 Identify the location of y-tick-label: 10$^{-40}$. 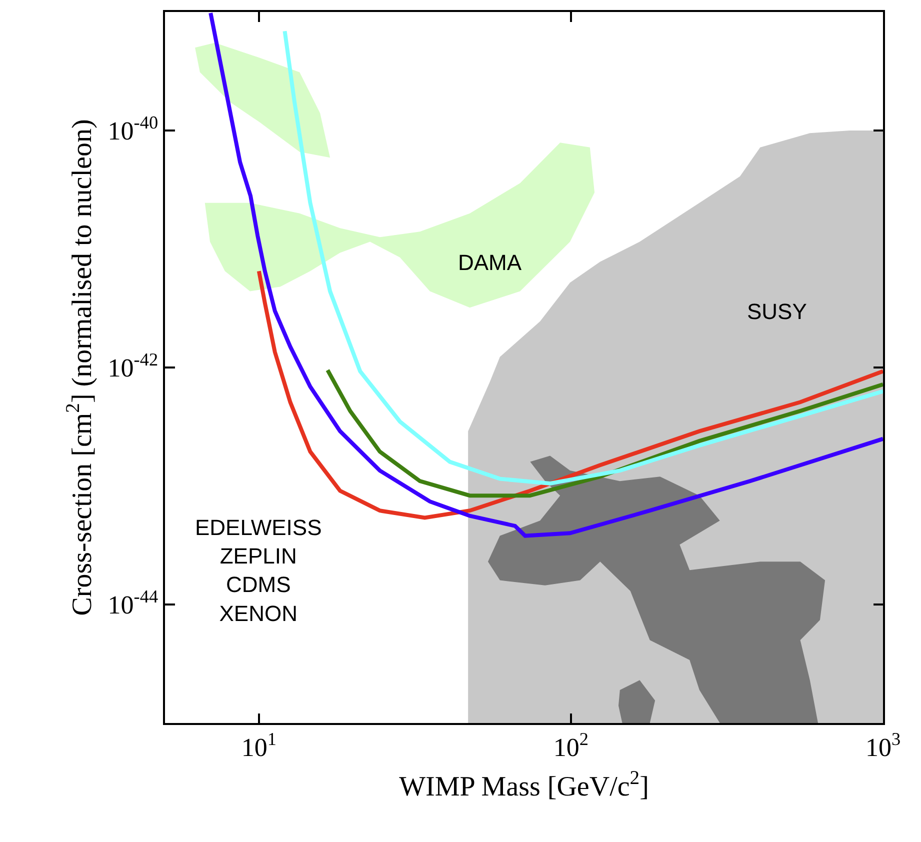
(133, 129).